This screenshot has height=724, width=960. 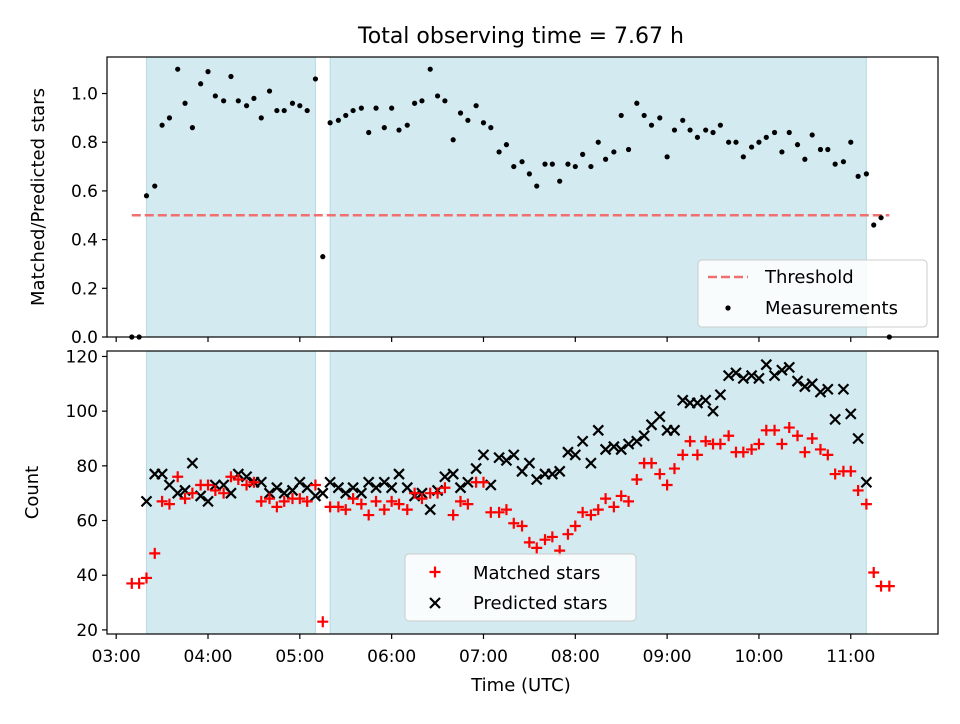 I want to click on y-tick-label: 0.2, so click(x=84, y=289).